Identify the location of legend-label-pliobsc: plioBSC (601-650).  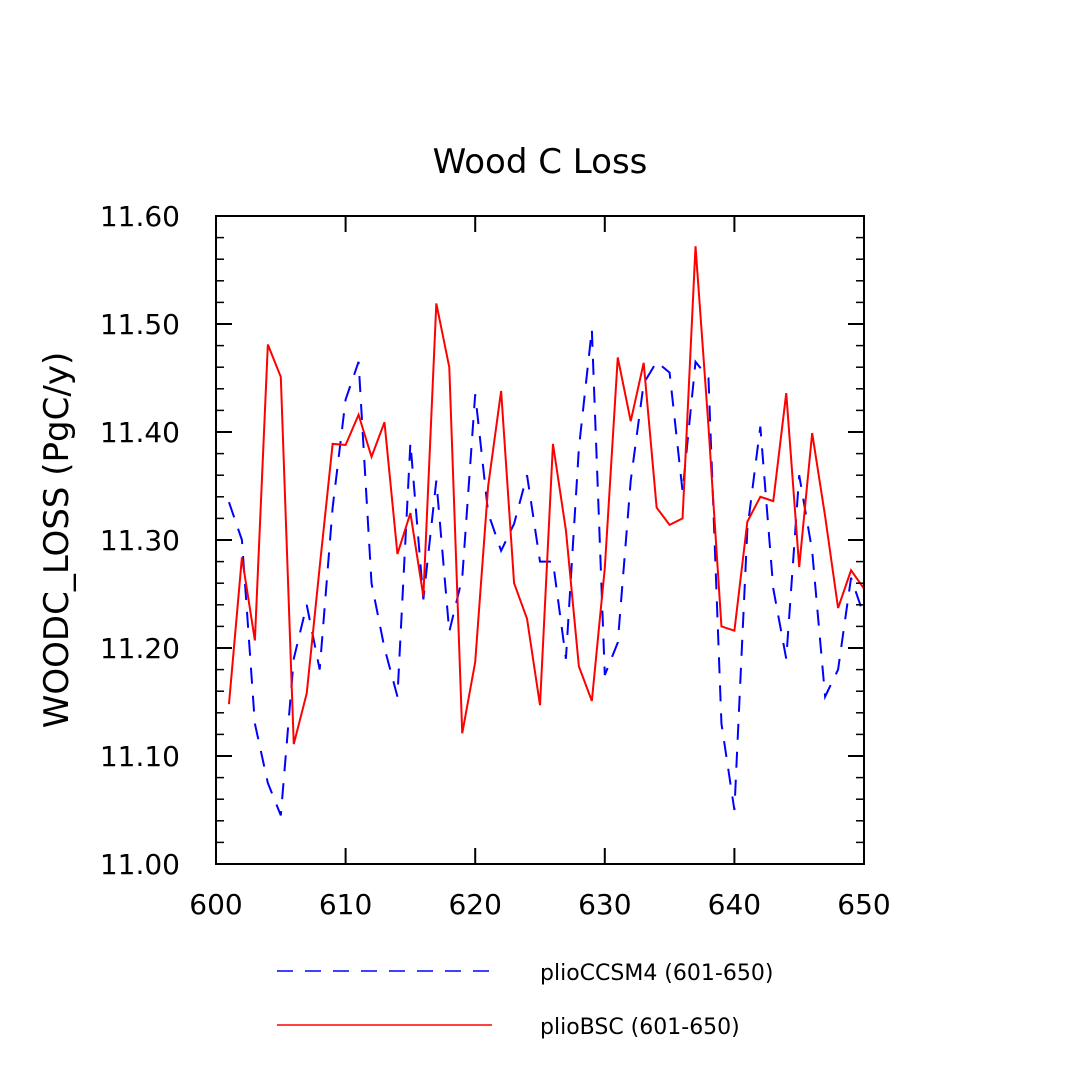
(640, 1027).